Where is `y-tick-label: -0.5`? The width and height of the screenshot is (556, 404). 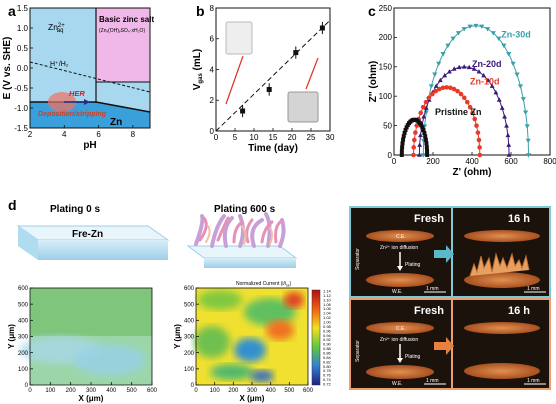 y-tick-label: -0.5 is located at coordinates (21, 88).